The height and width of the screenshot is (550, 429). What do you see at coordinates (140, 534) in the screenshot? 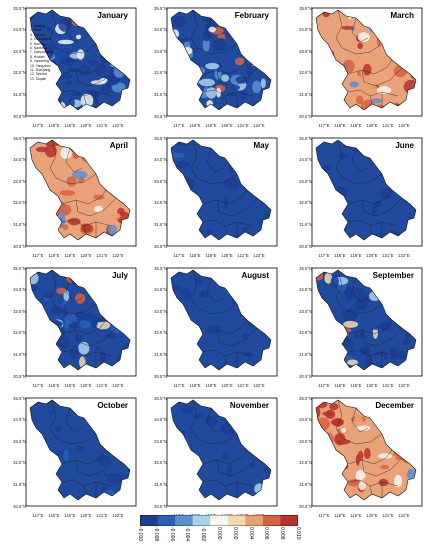
I see `colorbar-tick-label: -0.010` at bounding box center [140, 534].